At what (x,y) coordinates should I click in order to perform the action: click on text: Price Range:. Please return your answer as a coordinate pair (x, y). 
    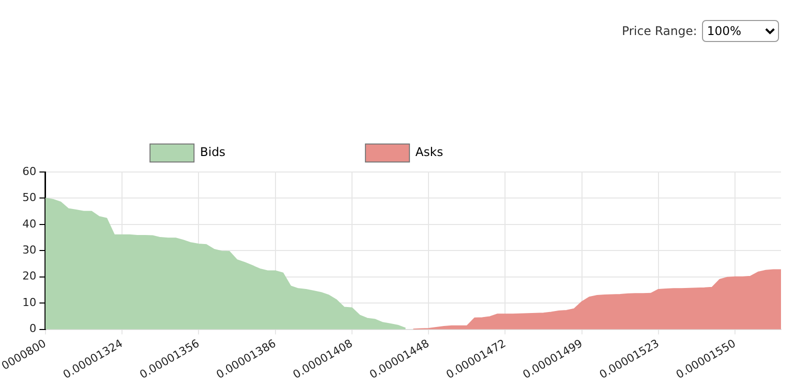
    Looking at the image, I should click on (659, 31).